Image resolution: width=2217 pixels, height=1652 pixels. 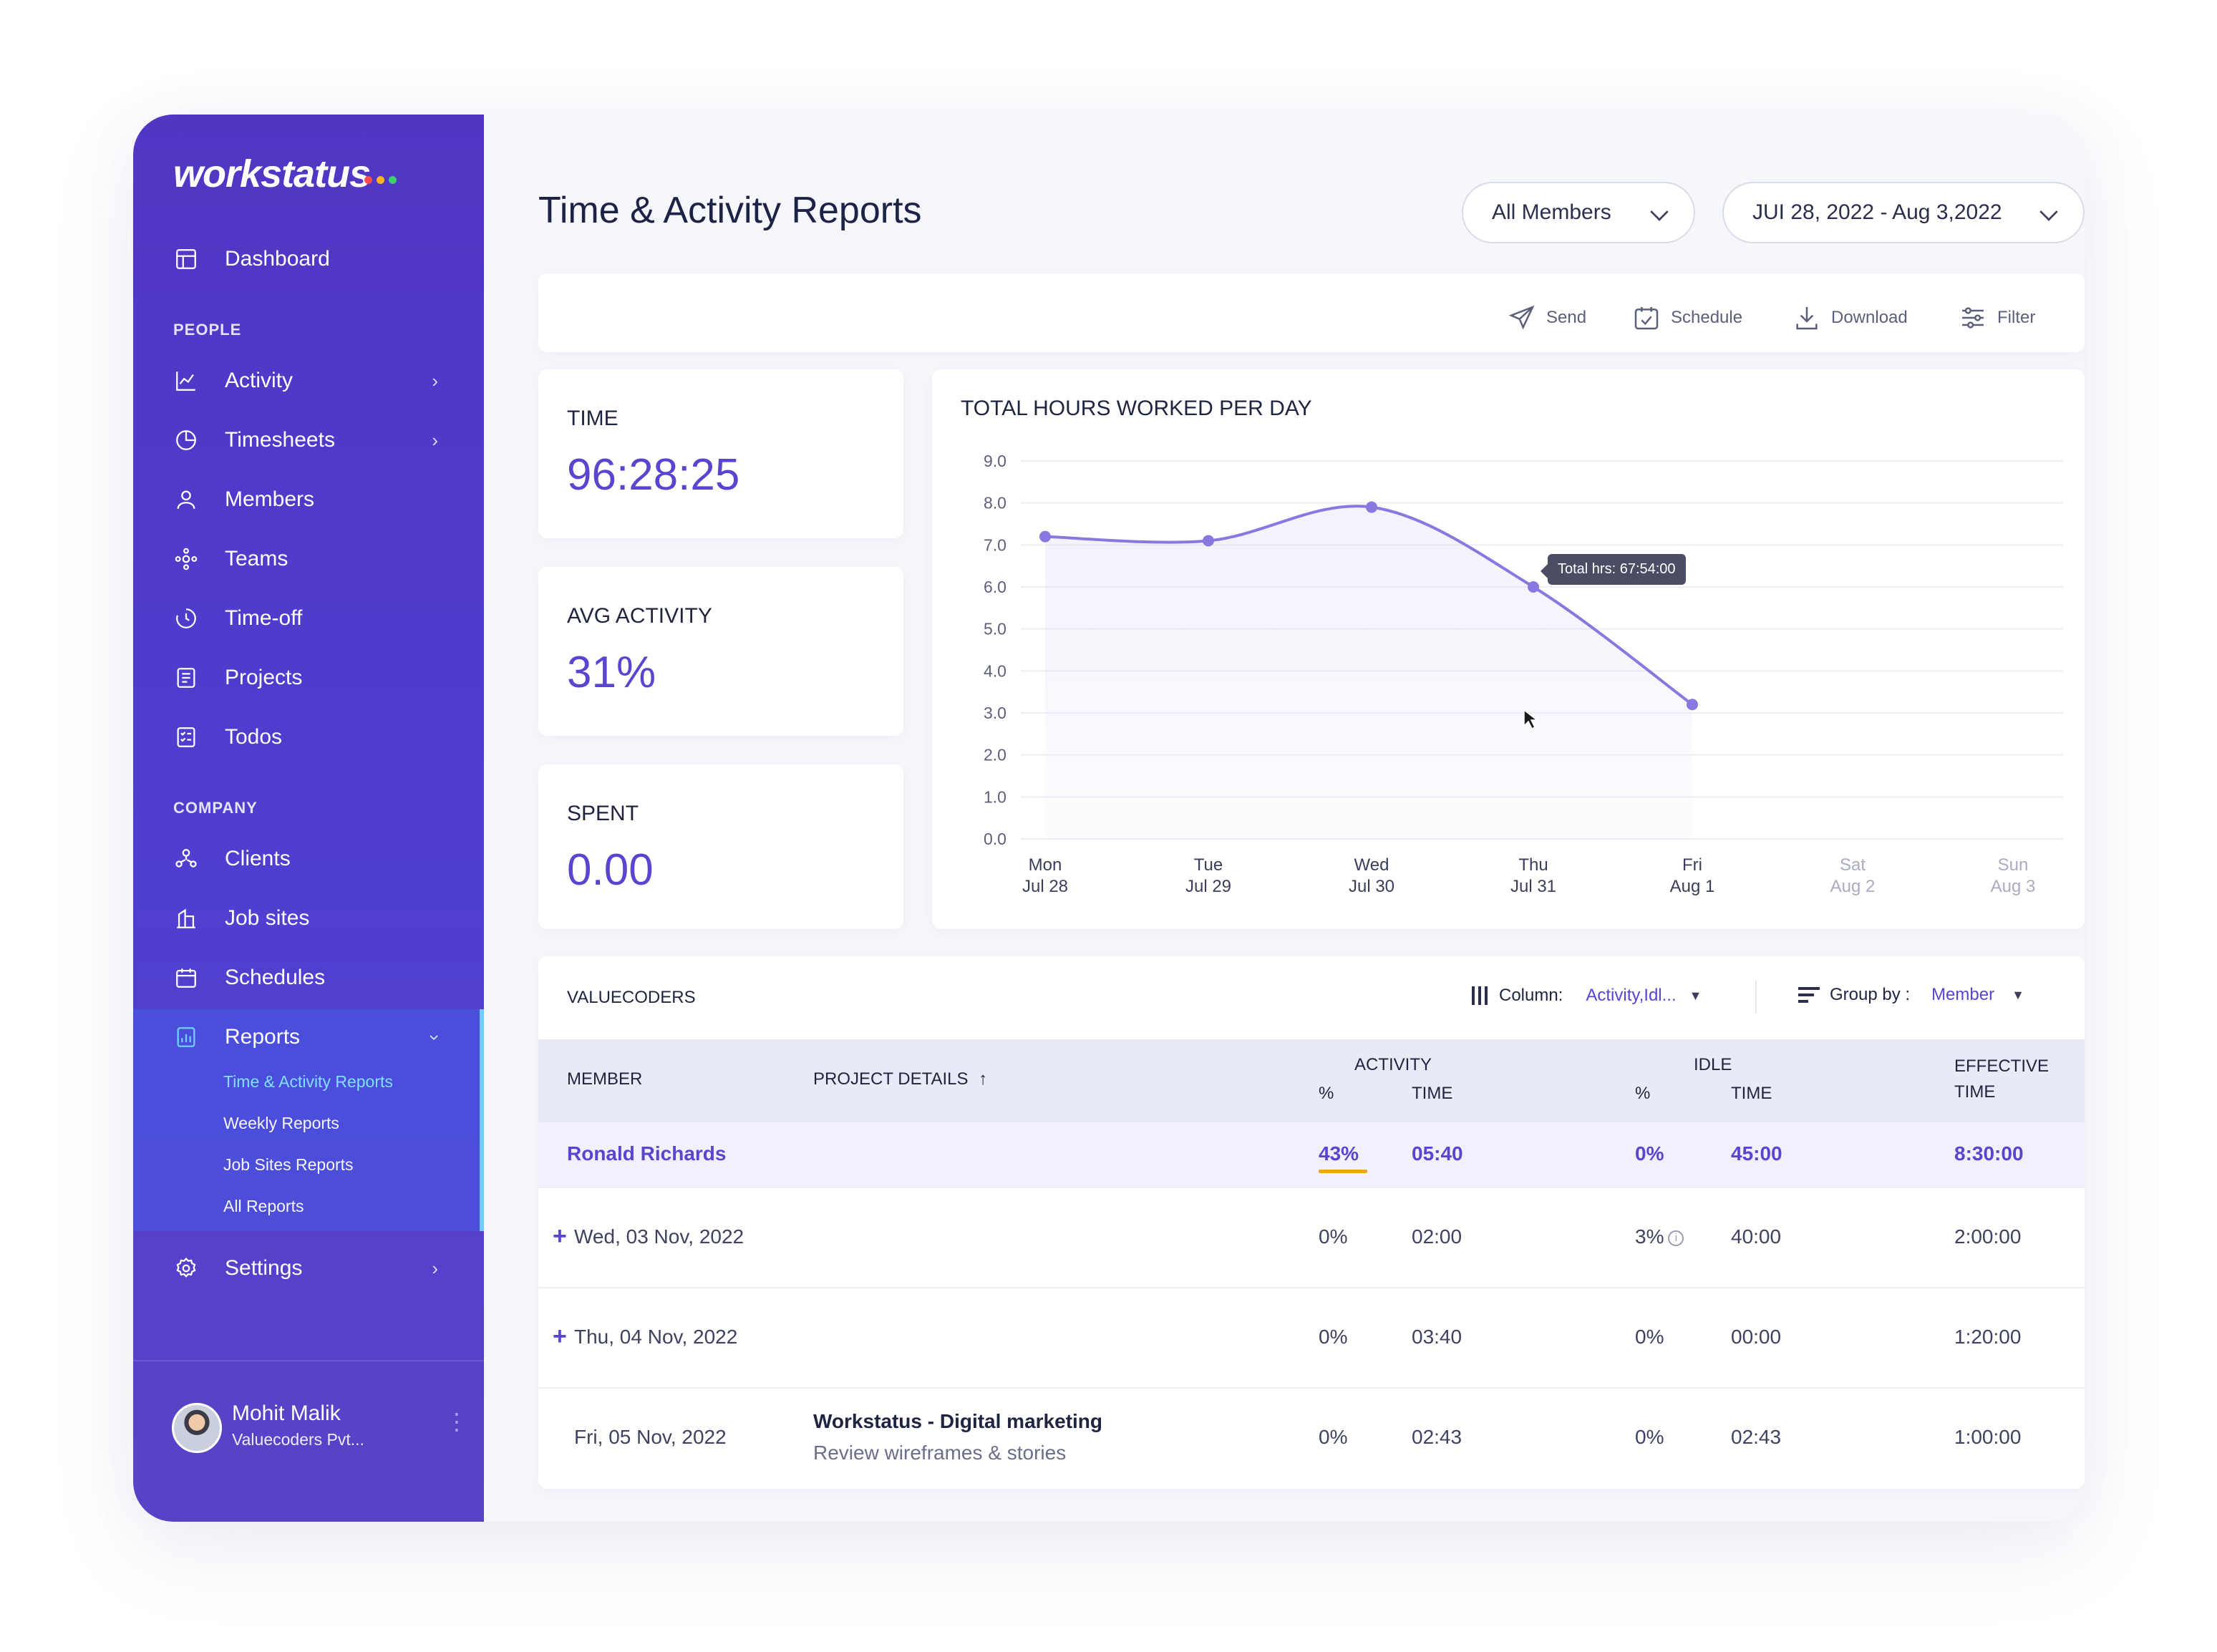 What do you see at coordinates (656, 1337) in the screenshot?
I see `row-date: Thu, 04 Nov, 2022` at bounding box center [656, 1337].